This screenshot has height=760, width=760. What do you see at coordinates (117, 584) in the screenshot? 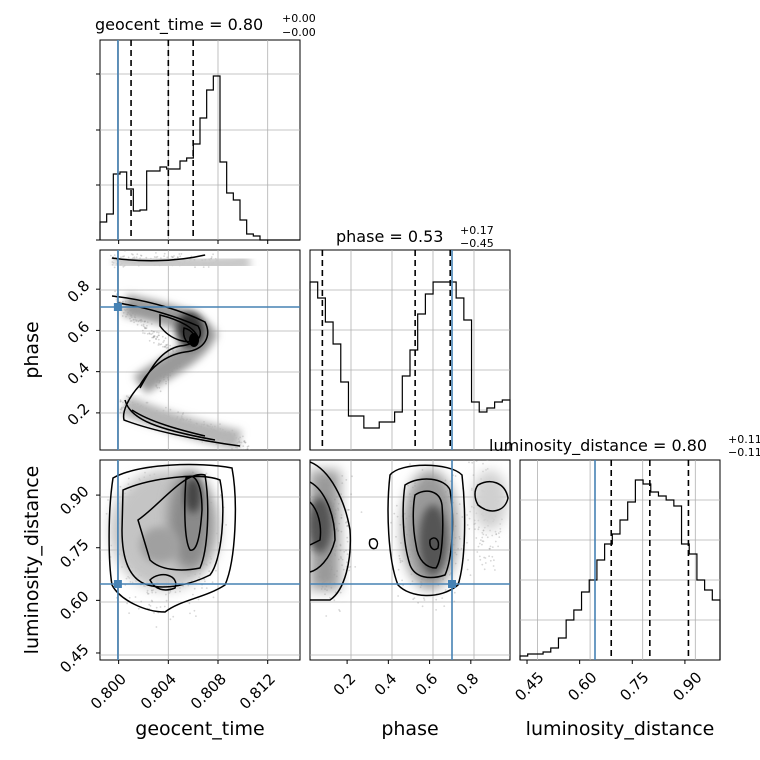
I see `truth-marker-gl` at bounding box center [117, 584].